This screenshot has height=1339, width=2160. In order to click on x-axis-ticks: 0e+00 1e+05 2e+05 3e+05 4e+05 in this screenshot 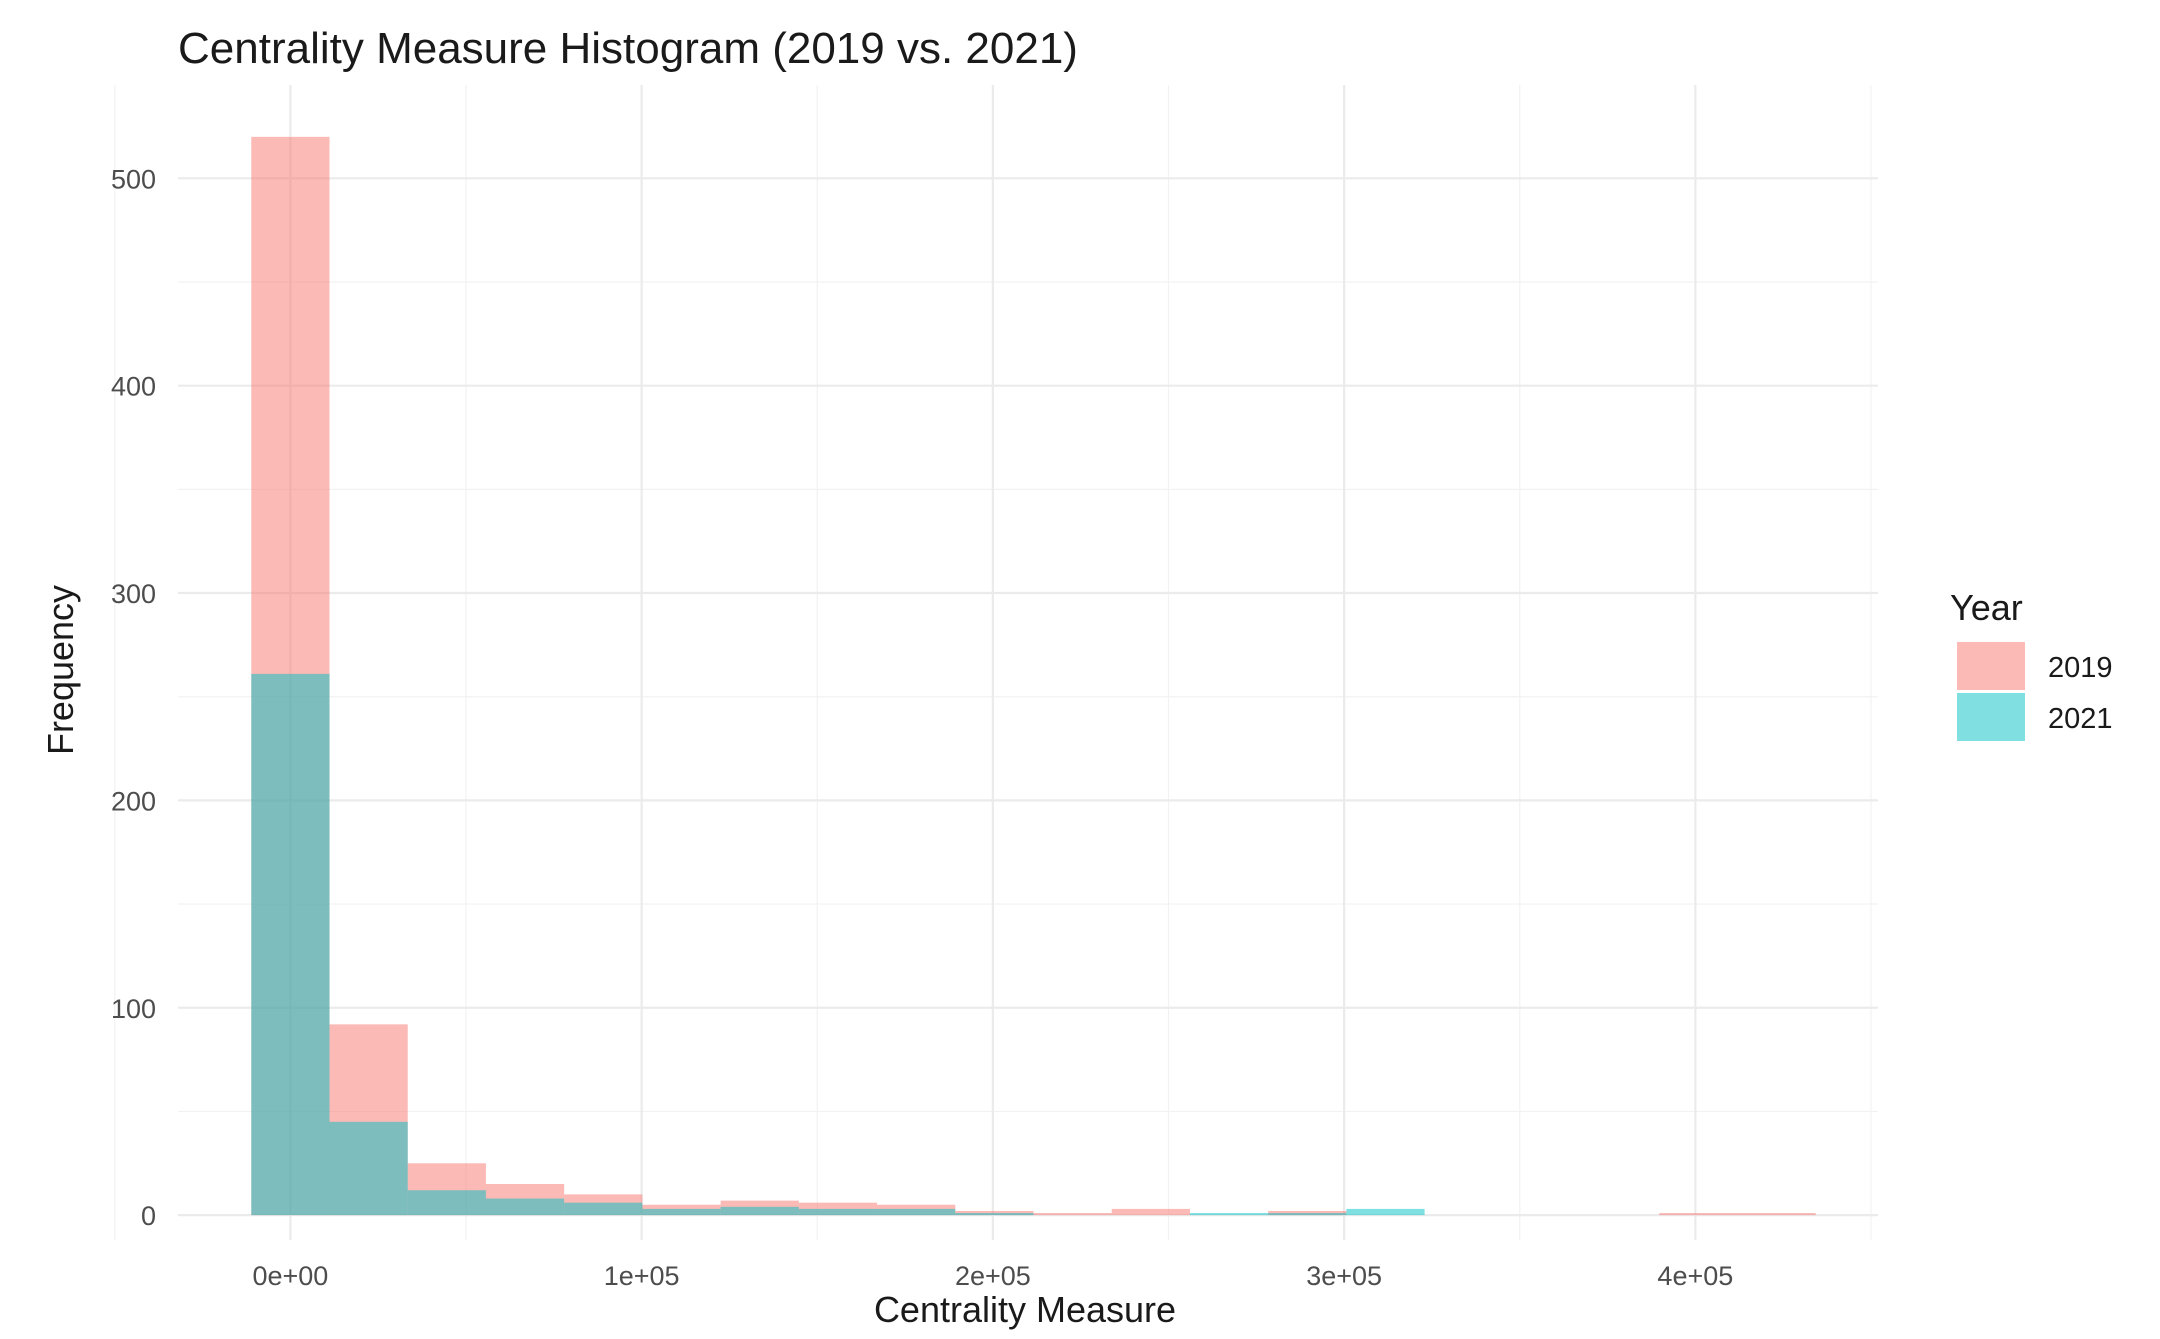, I will do `click(992, 1276)`.